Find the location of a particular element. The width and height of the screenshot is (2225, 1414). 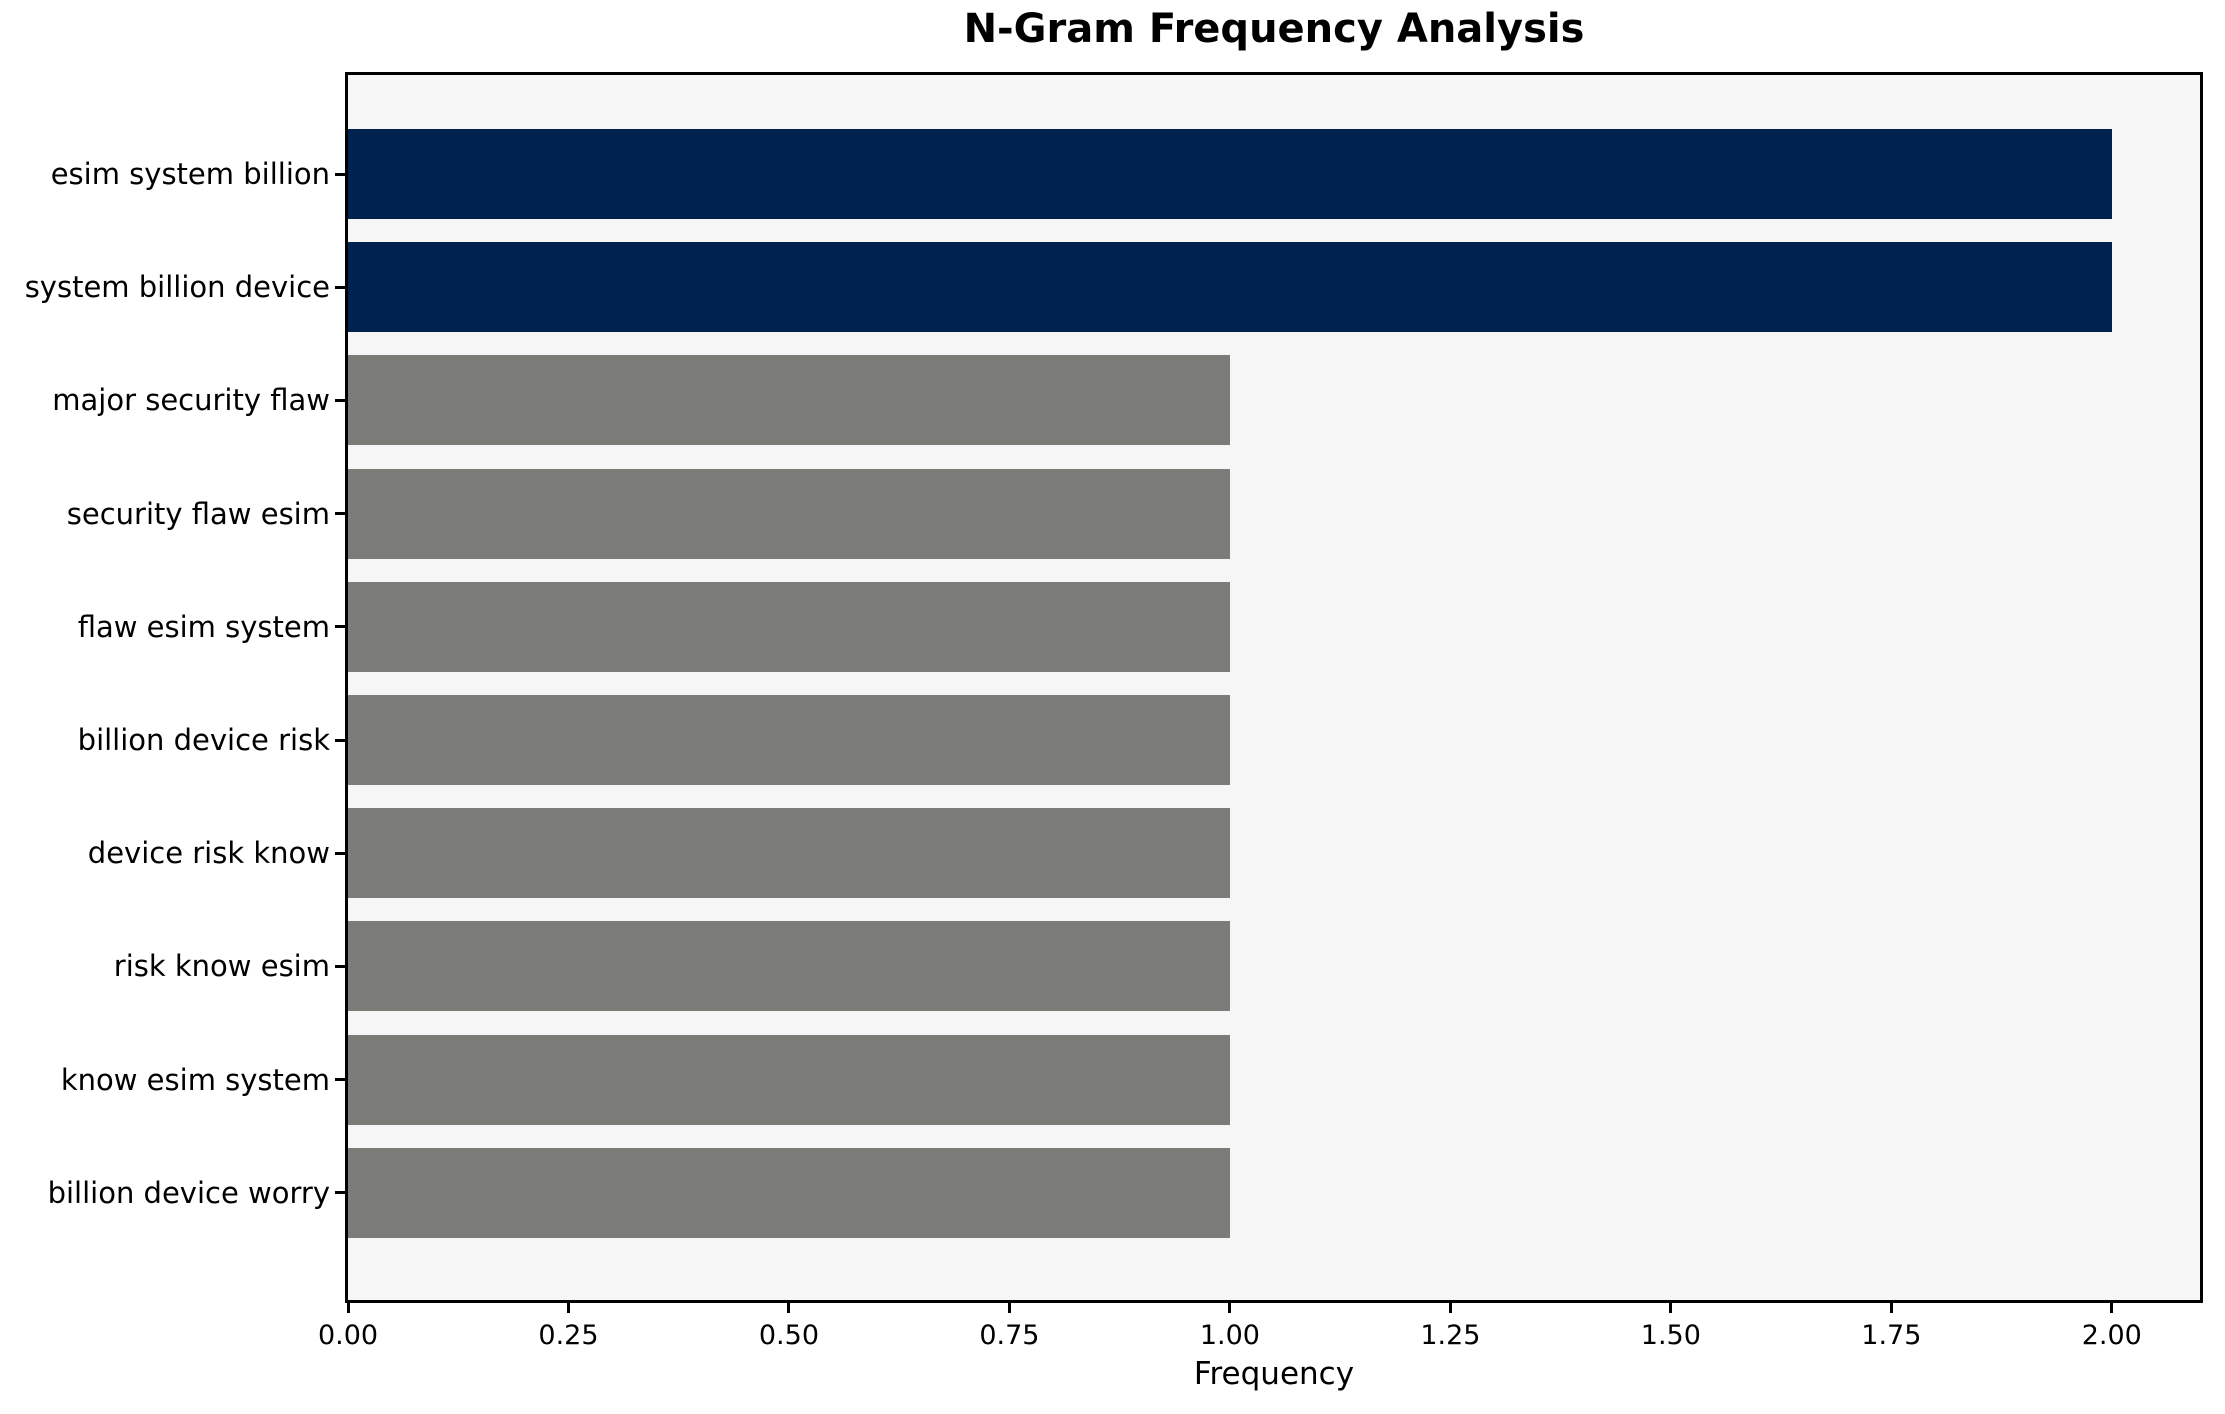

x-tick-label: 1.00 is located at coordinates (1229, 1335).